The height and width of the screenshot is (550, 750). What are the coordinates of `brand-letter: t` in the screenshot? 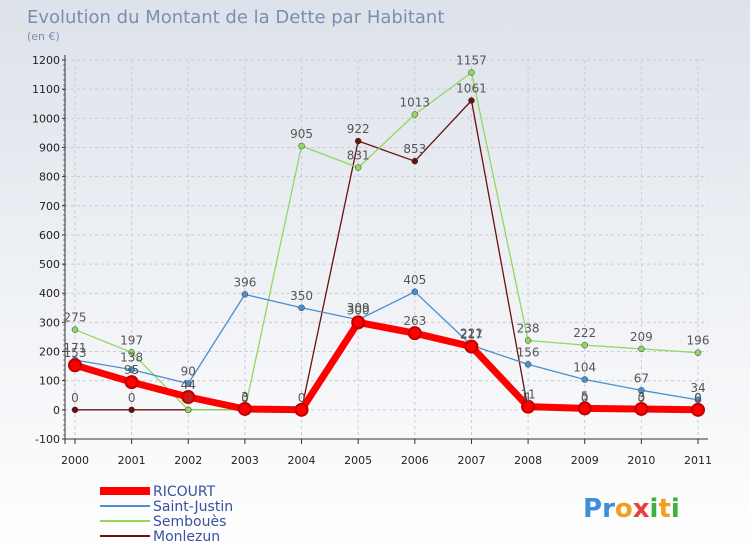 It's located at (664, 509).